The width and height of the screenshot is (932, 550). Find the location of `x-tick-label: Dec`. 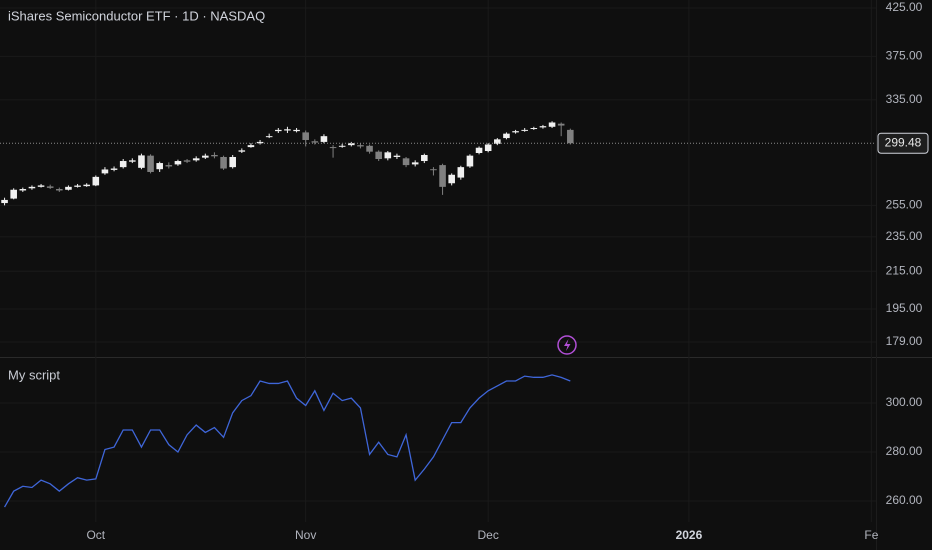

x-tick-label: Dec is located at coordinates (488, 535).